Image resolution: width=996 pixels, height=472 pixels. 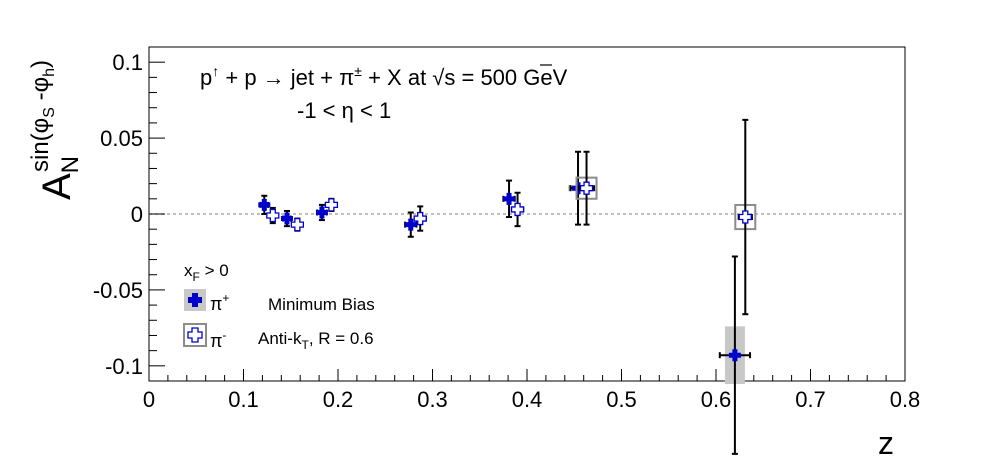 I want to click on legend-pi-plus-marker, so click(x=195, y=300).